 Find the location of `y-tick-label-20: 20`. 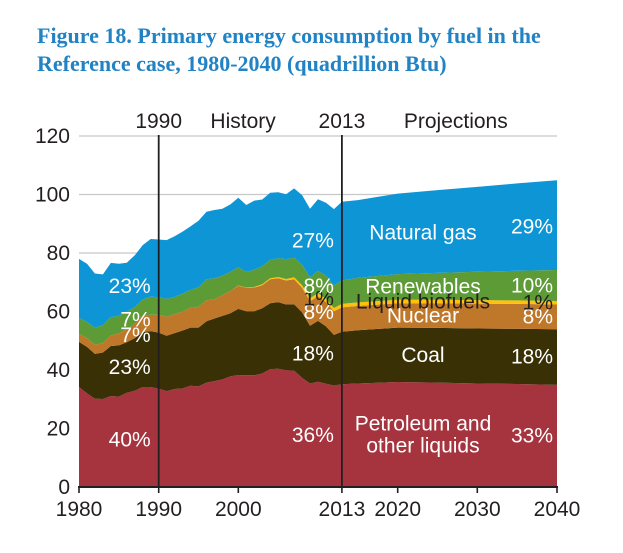

y-tick-label-20: 20 is located at coordinates (58, 429).